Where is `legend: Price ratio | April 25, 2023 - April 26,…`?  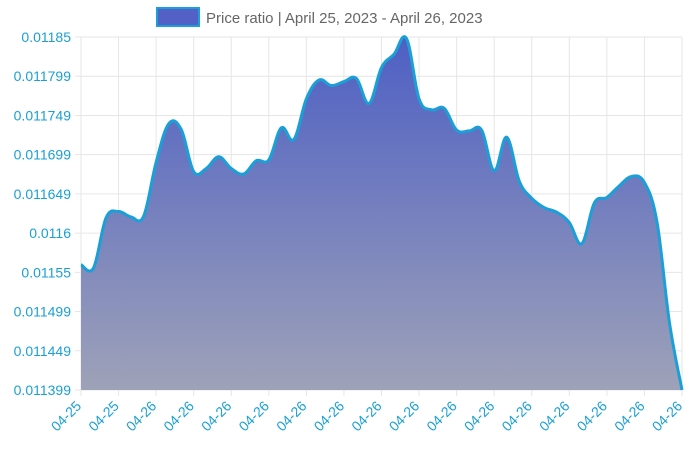 legend: Price ratio | April 25, 2023 - April 26,… is located at coordinates (319, 17).